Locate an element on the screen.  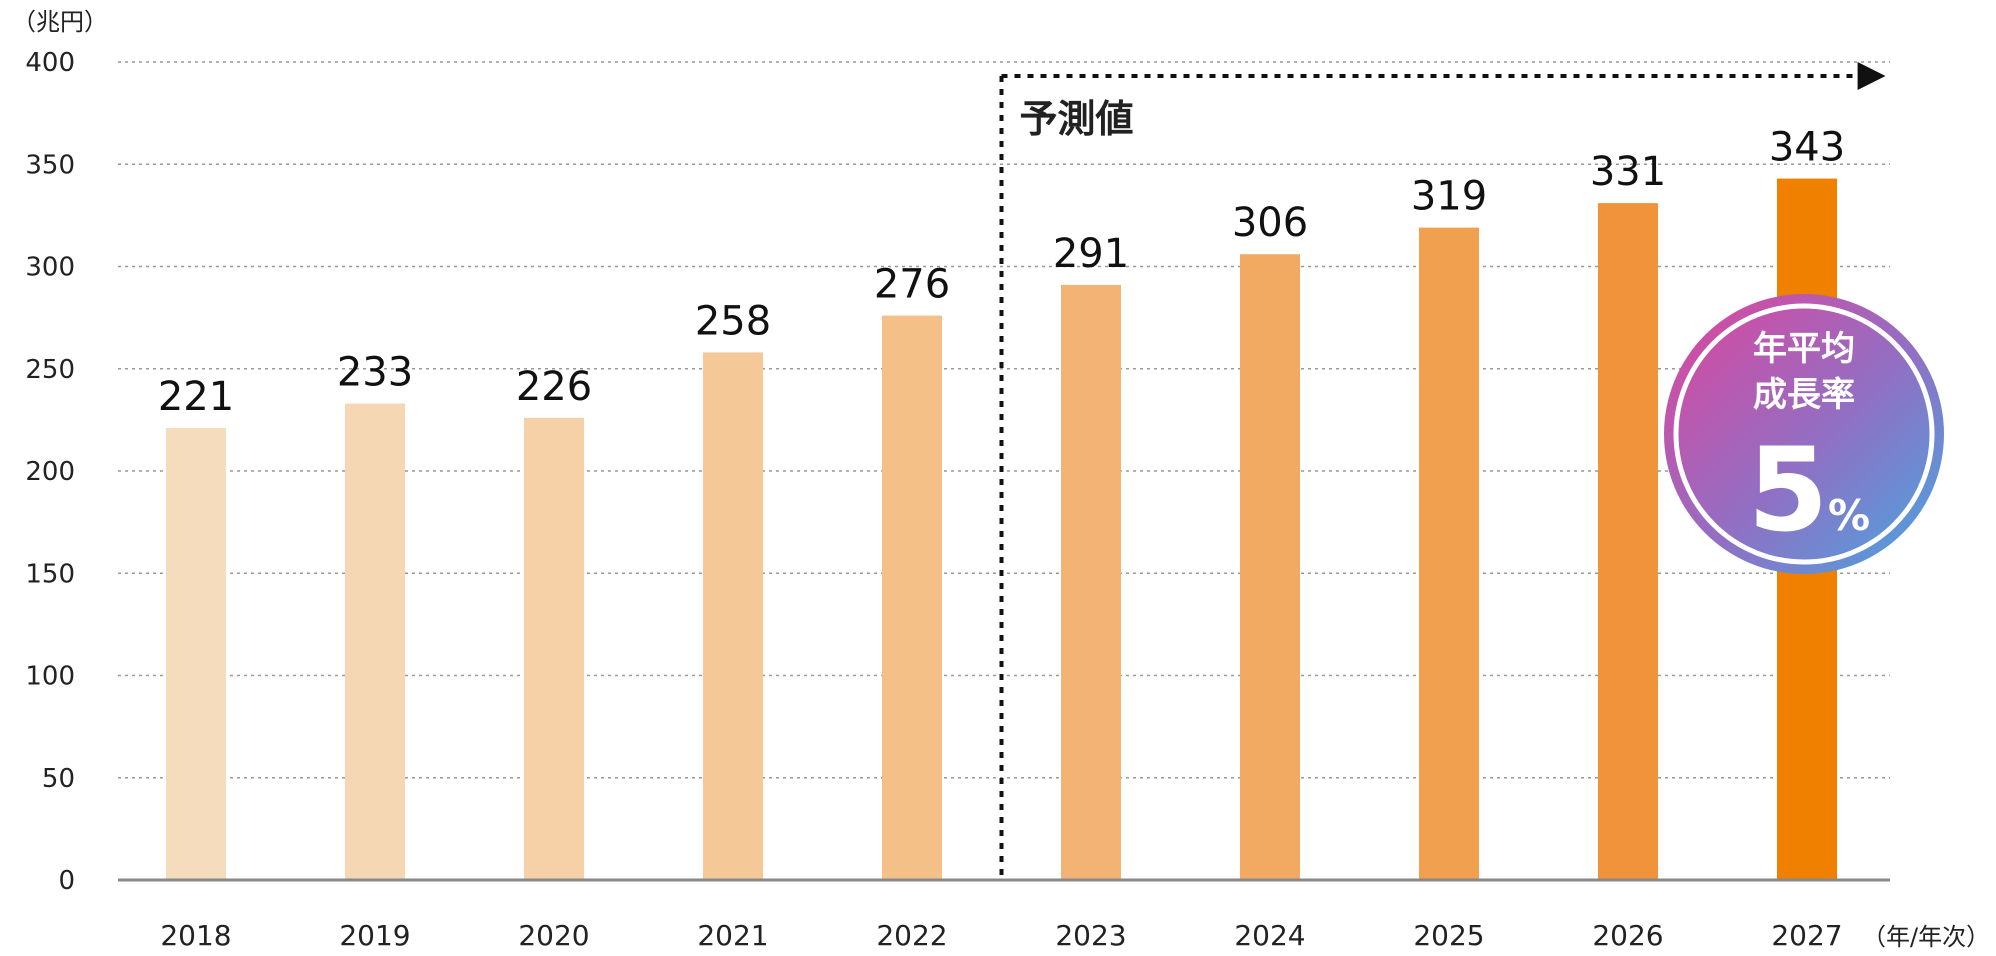
y-axis-unit-label: （兆円） is located at coordinates (60, 22).